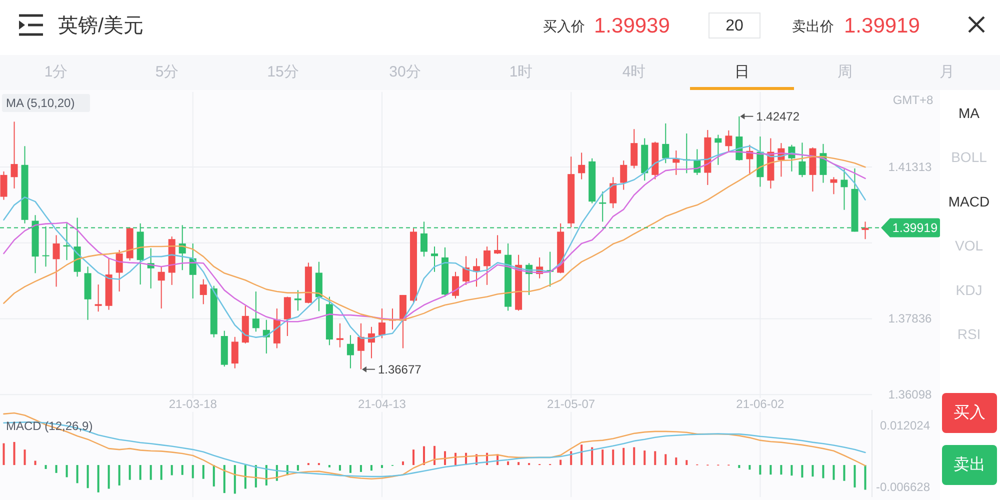 This screenshot has height=500, width=1000. What do you see at coordinates (970, 413) in the screenshot?
I see `text: 买入` at bounding box center [970, 413].